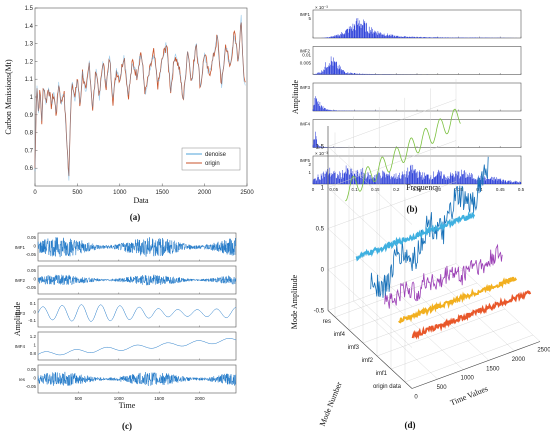 The width and height of the screenshot is (550, 433). I want to click on chart-c-x-tick-label: 1500, so click(159, 398).